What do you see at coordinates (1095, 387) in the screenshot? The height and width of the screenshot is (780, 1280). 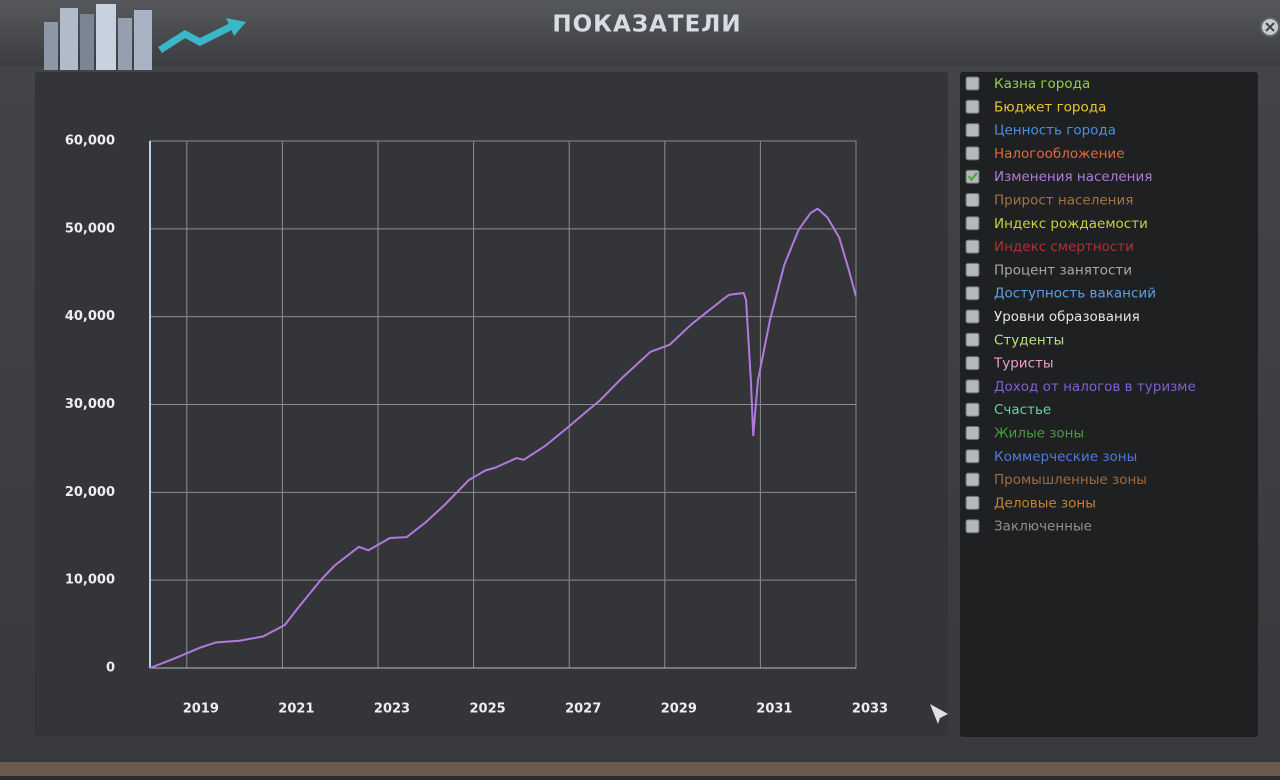 I see `legend-label: Доход от налогов в туризме` at bounding box center [1095, 387].